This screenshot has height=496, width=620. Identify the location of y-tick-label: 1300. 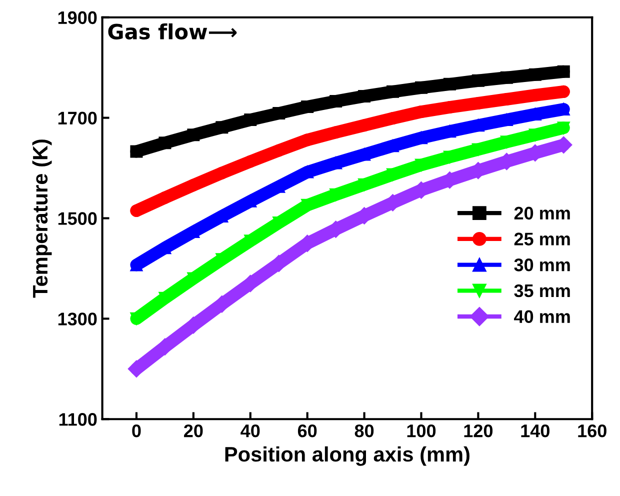
(77, 319).